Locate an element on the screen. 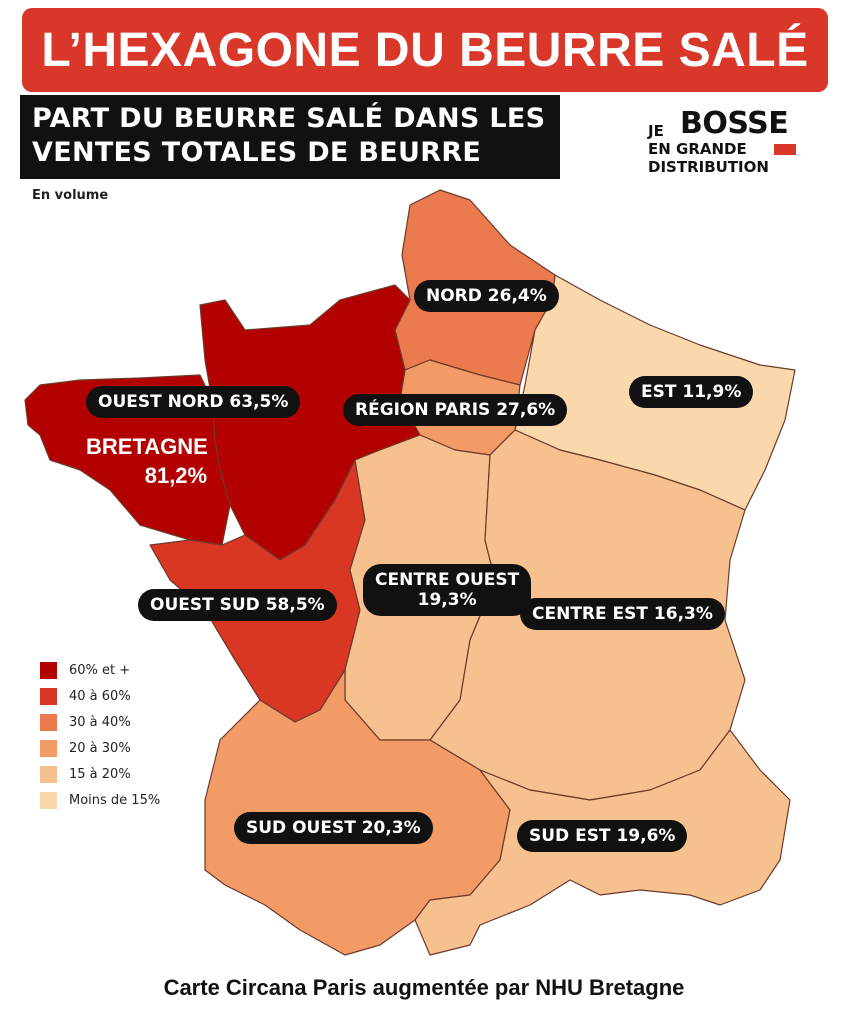 Image resolution: width=848 pixels, height=1024 pixels. subtitle-line-2: VENTES TOTALES DE BEURRE is located at coordinates (257, 152).